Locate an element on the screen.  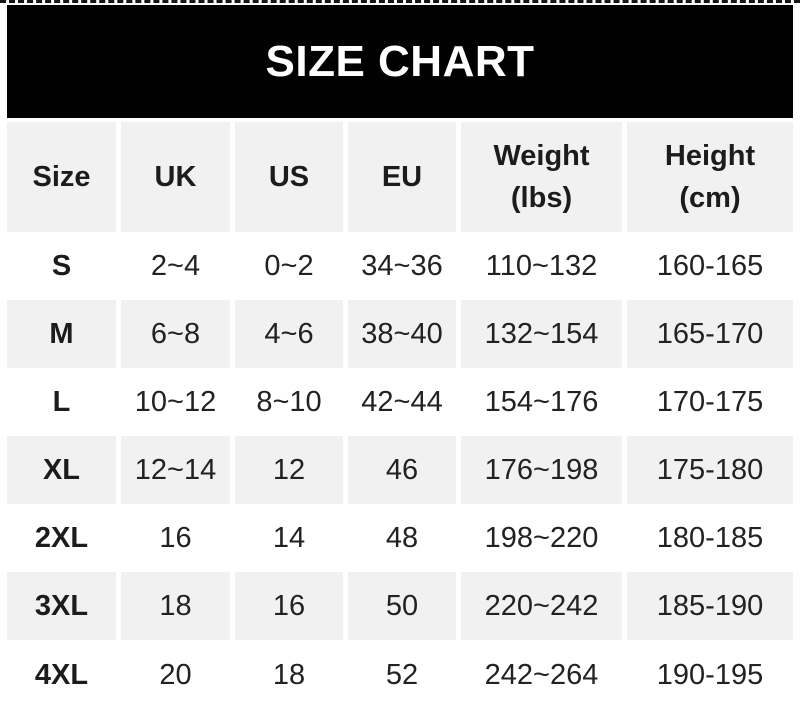
cell-uk: 20 is located at coordinates (175, 675).